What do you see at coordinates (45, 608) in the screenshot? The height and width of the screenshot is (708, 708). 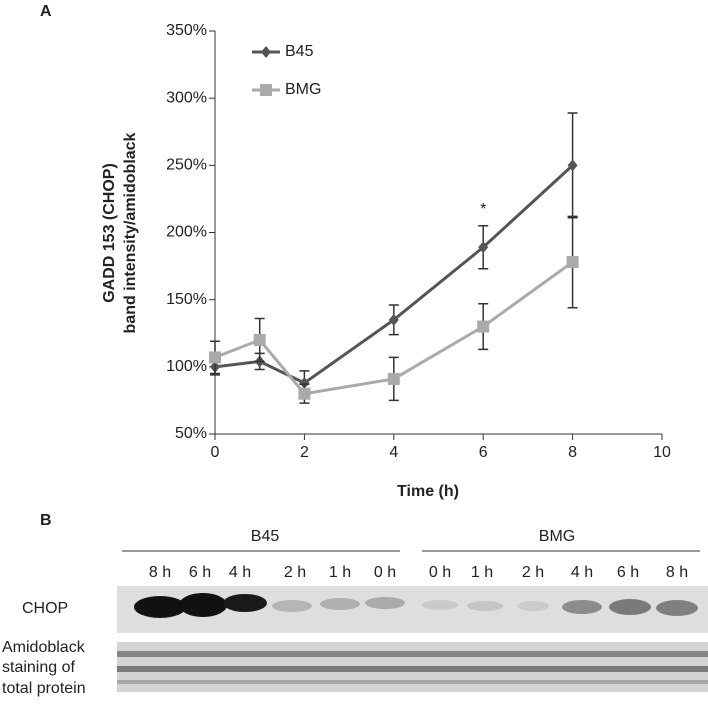 I see `row-label: CHOP` at bounding box center [45, 608].